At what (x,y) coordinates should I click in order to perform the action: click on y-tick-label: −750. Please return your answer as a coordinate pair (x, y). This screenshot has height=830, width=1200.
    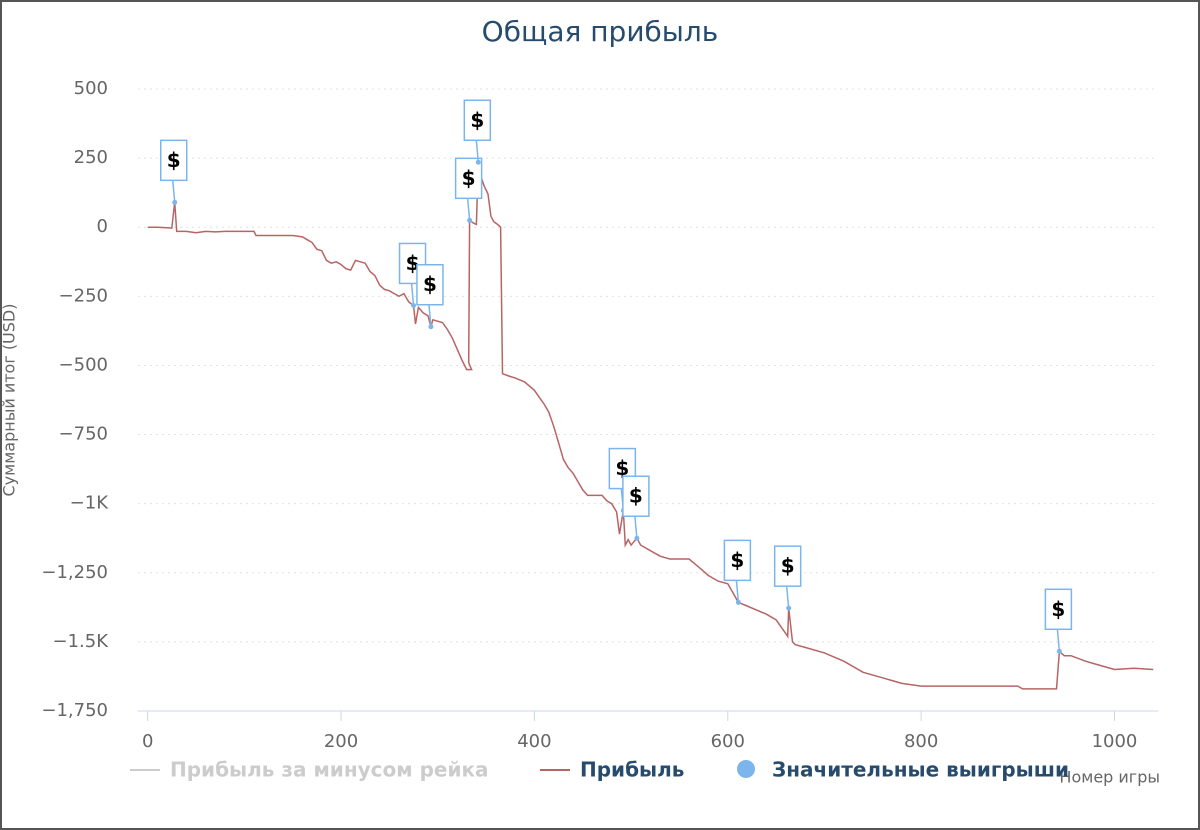
    Looking at the image, I should click on (83, 434).